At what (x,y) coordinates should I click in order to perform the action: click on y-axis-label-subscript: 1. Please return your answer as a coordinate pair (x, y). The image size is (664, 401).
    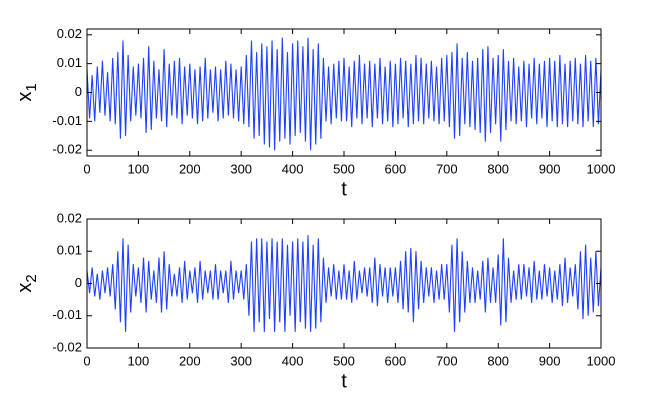
    Looking at the image, I should click on (31, 87).